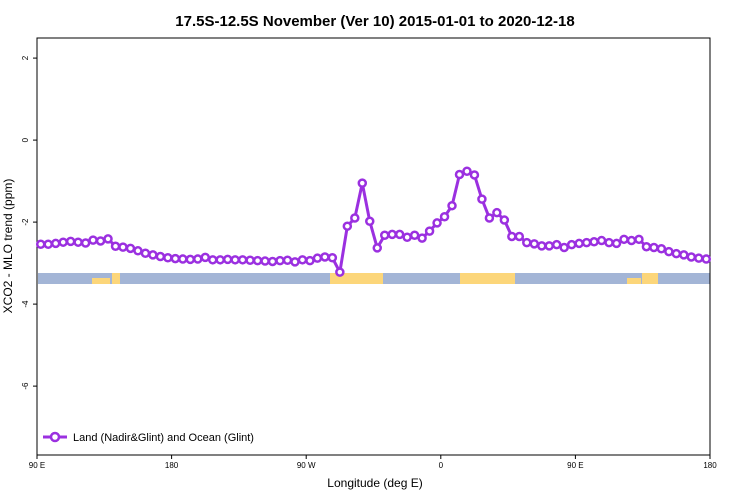 Image resolution: width=750 pixels, height=500 pixels. What do you see at coordinates (25, 139) in the screenshot?
I see `y-tick-label: 0` at bounding box center [25, 139].